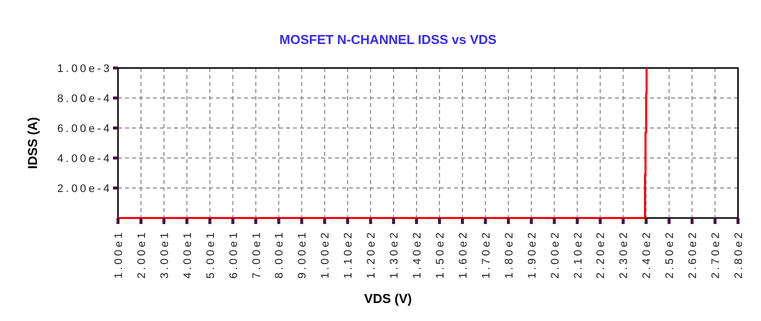 This screenshot has height=321, width=761. Describe the element at coordinates (739, 254) in the screenshot. I see `x-tick-label: 2.80e2` at that location.